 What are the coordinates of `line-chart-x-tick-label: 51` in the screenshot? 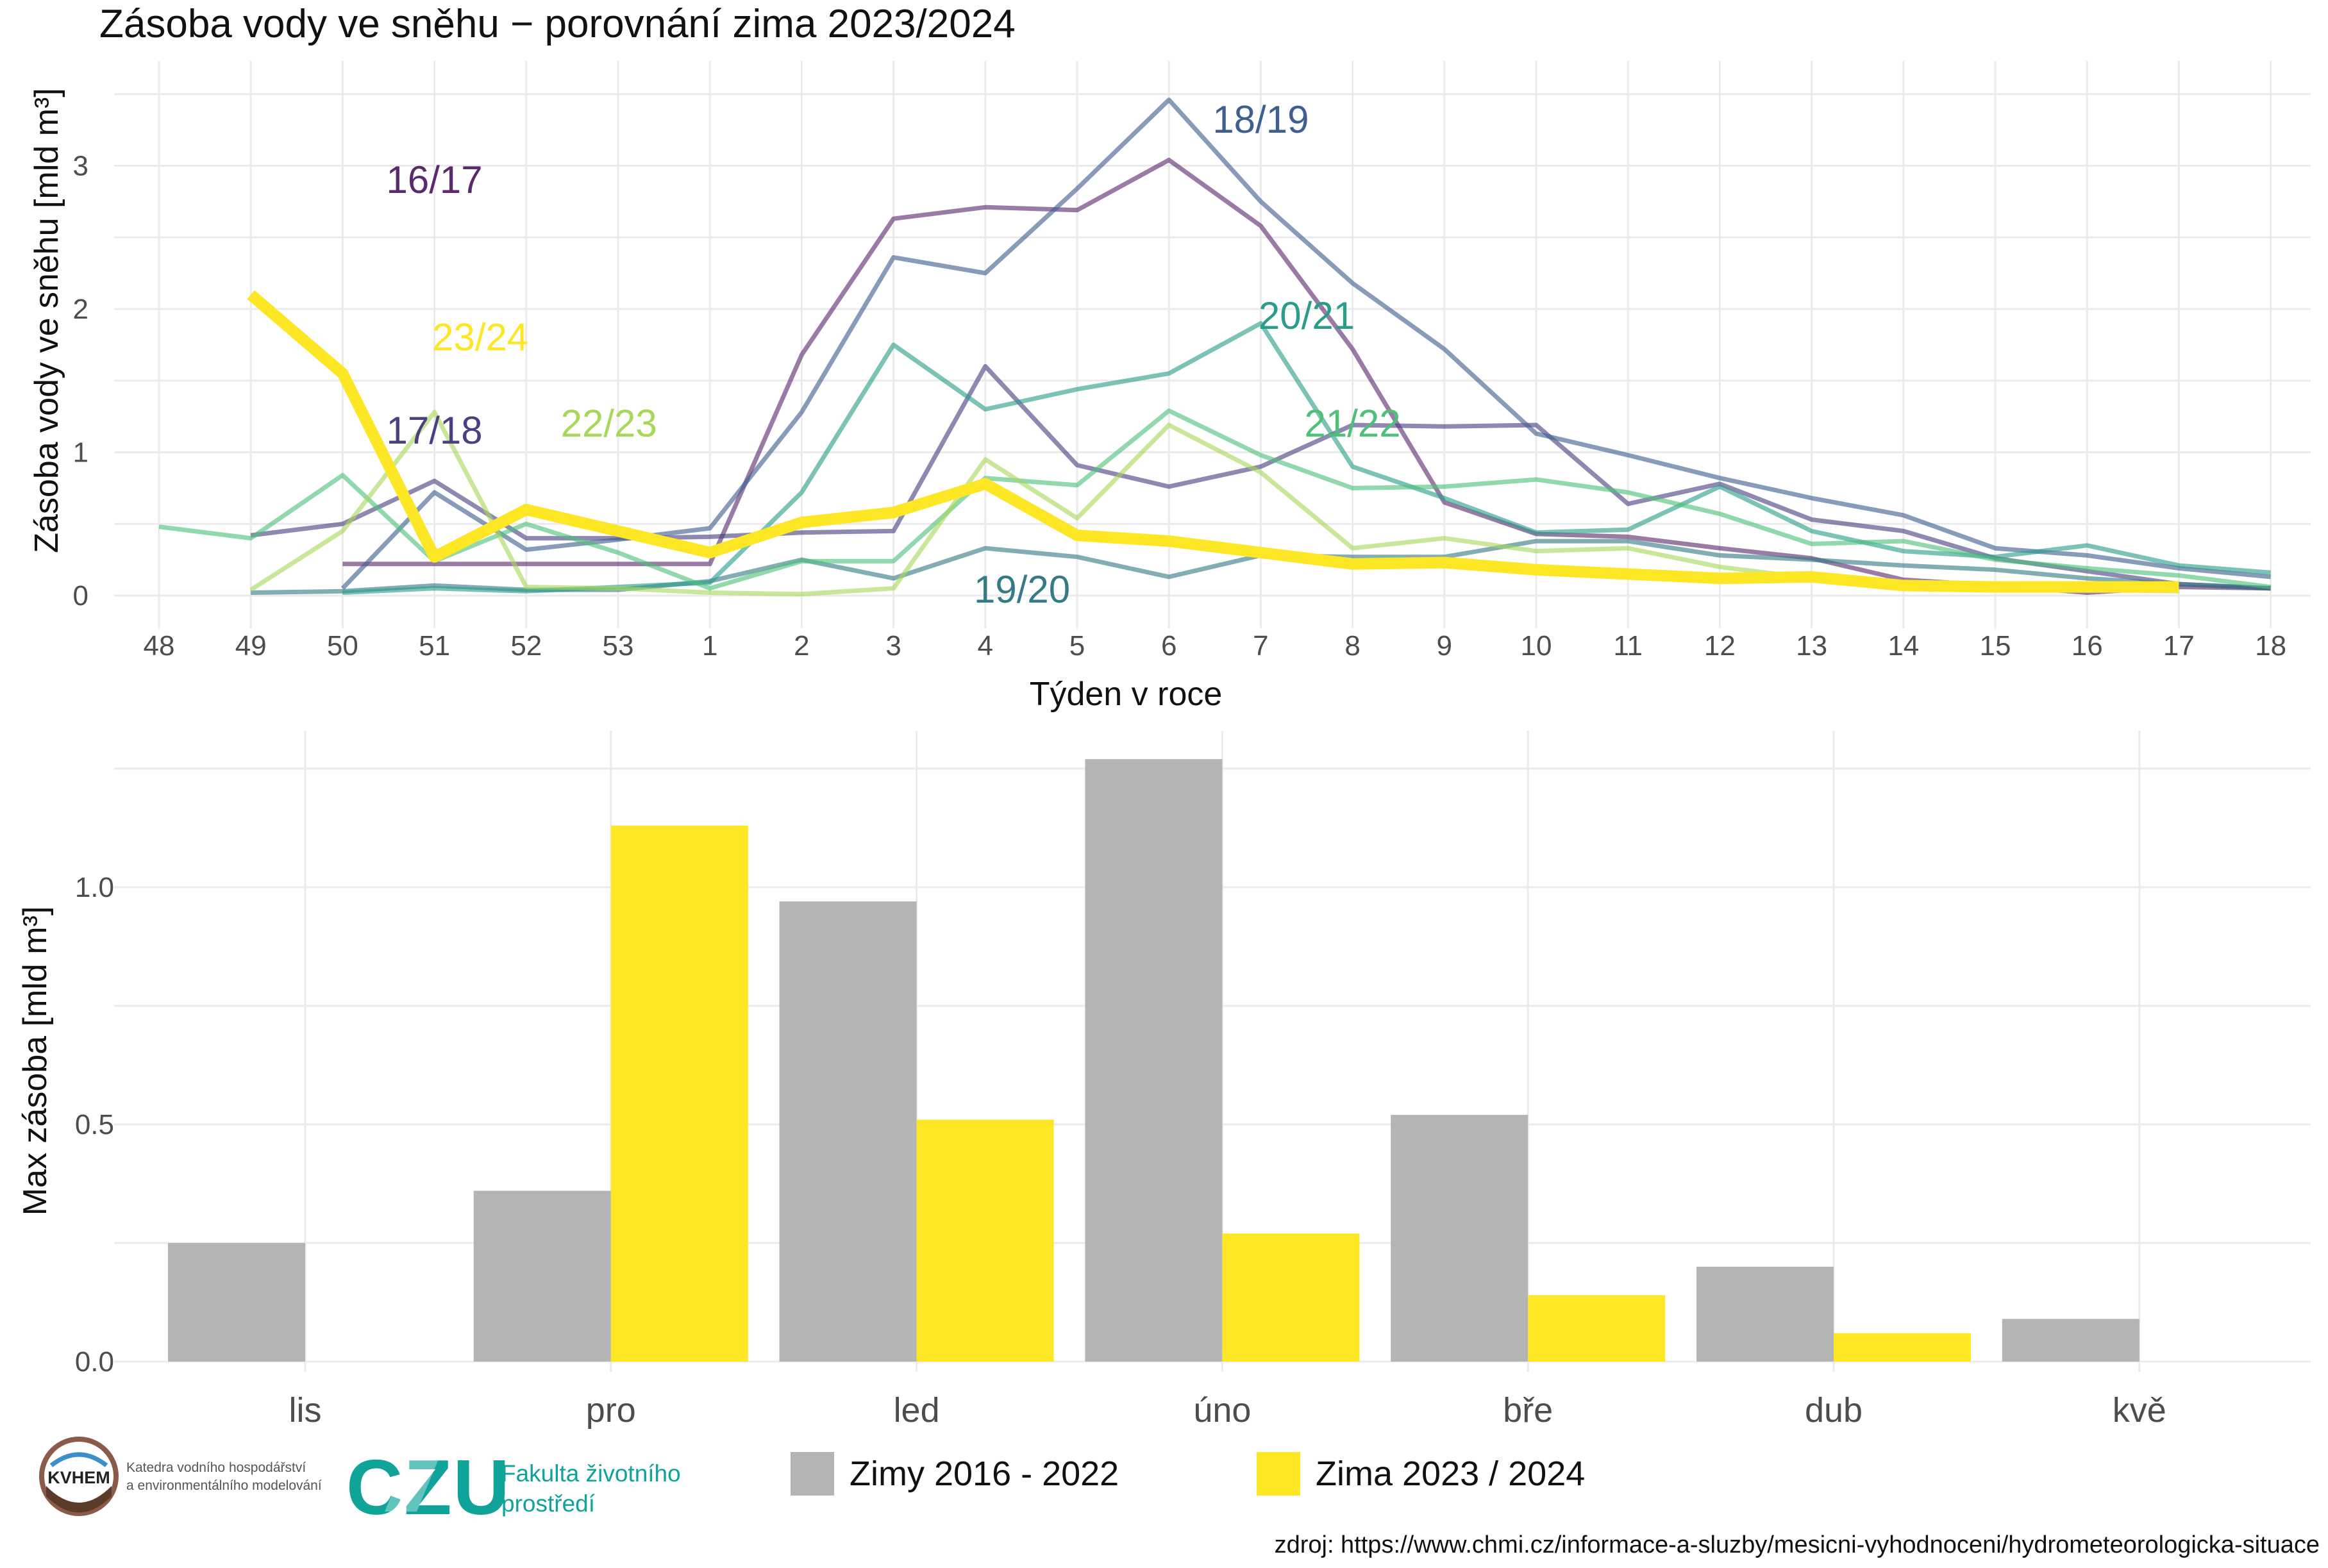 It's located at (434, 646).